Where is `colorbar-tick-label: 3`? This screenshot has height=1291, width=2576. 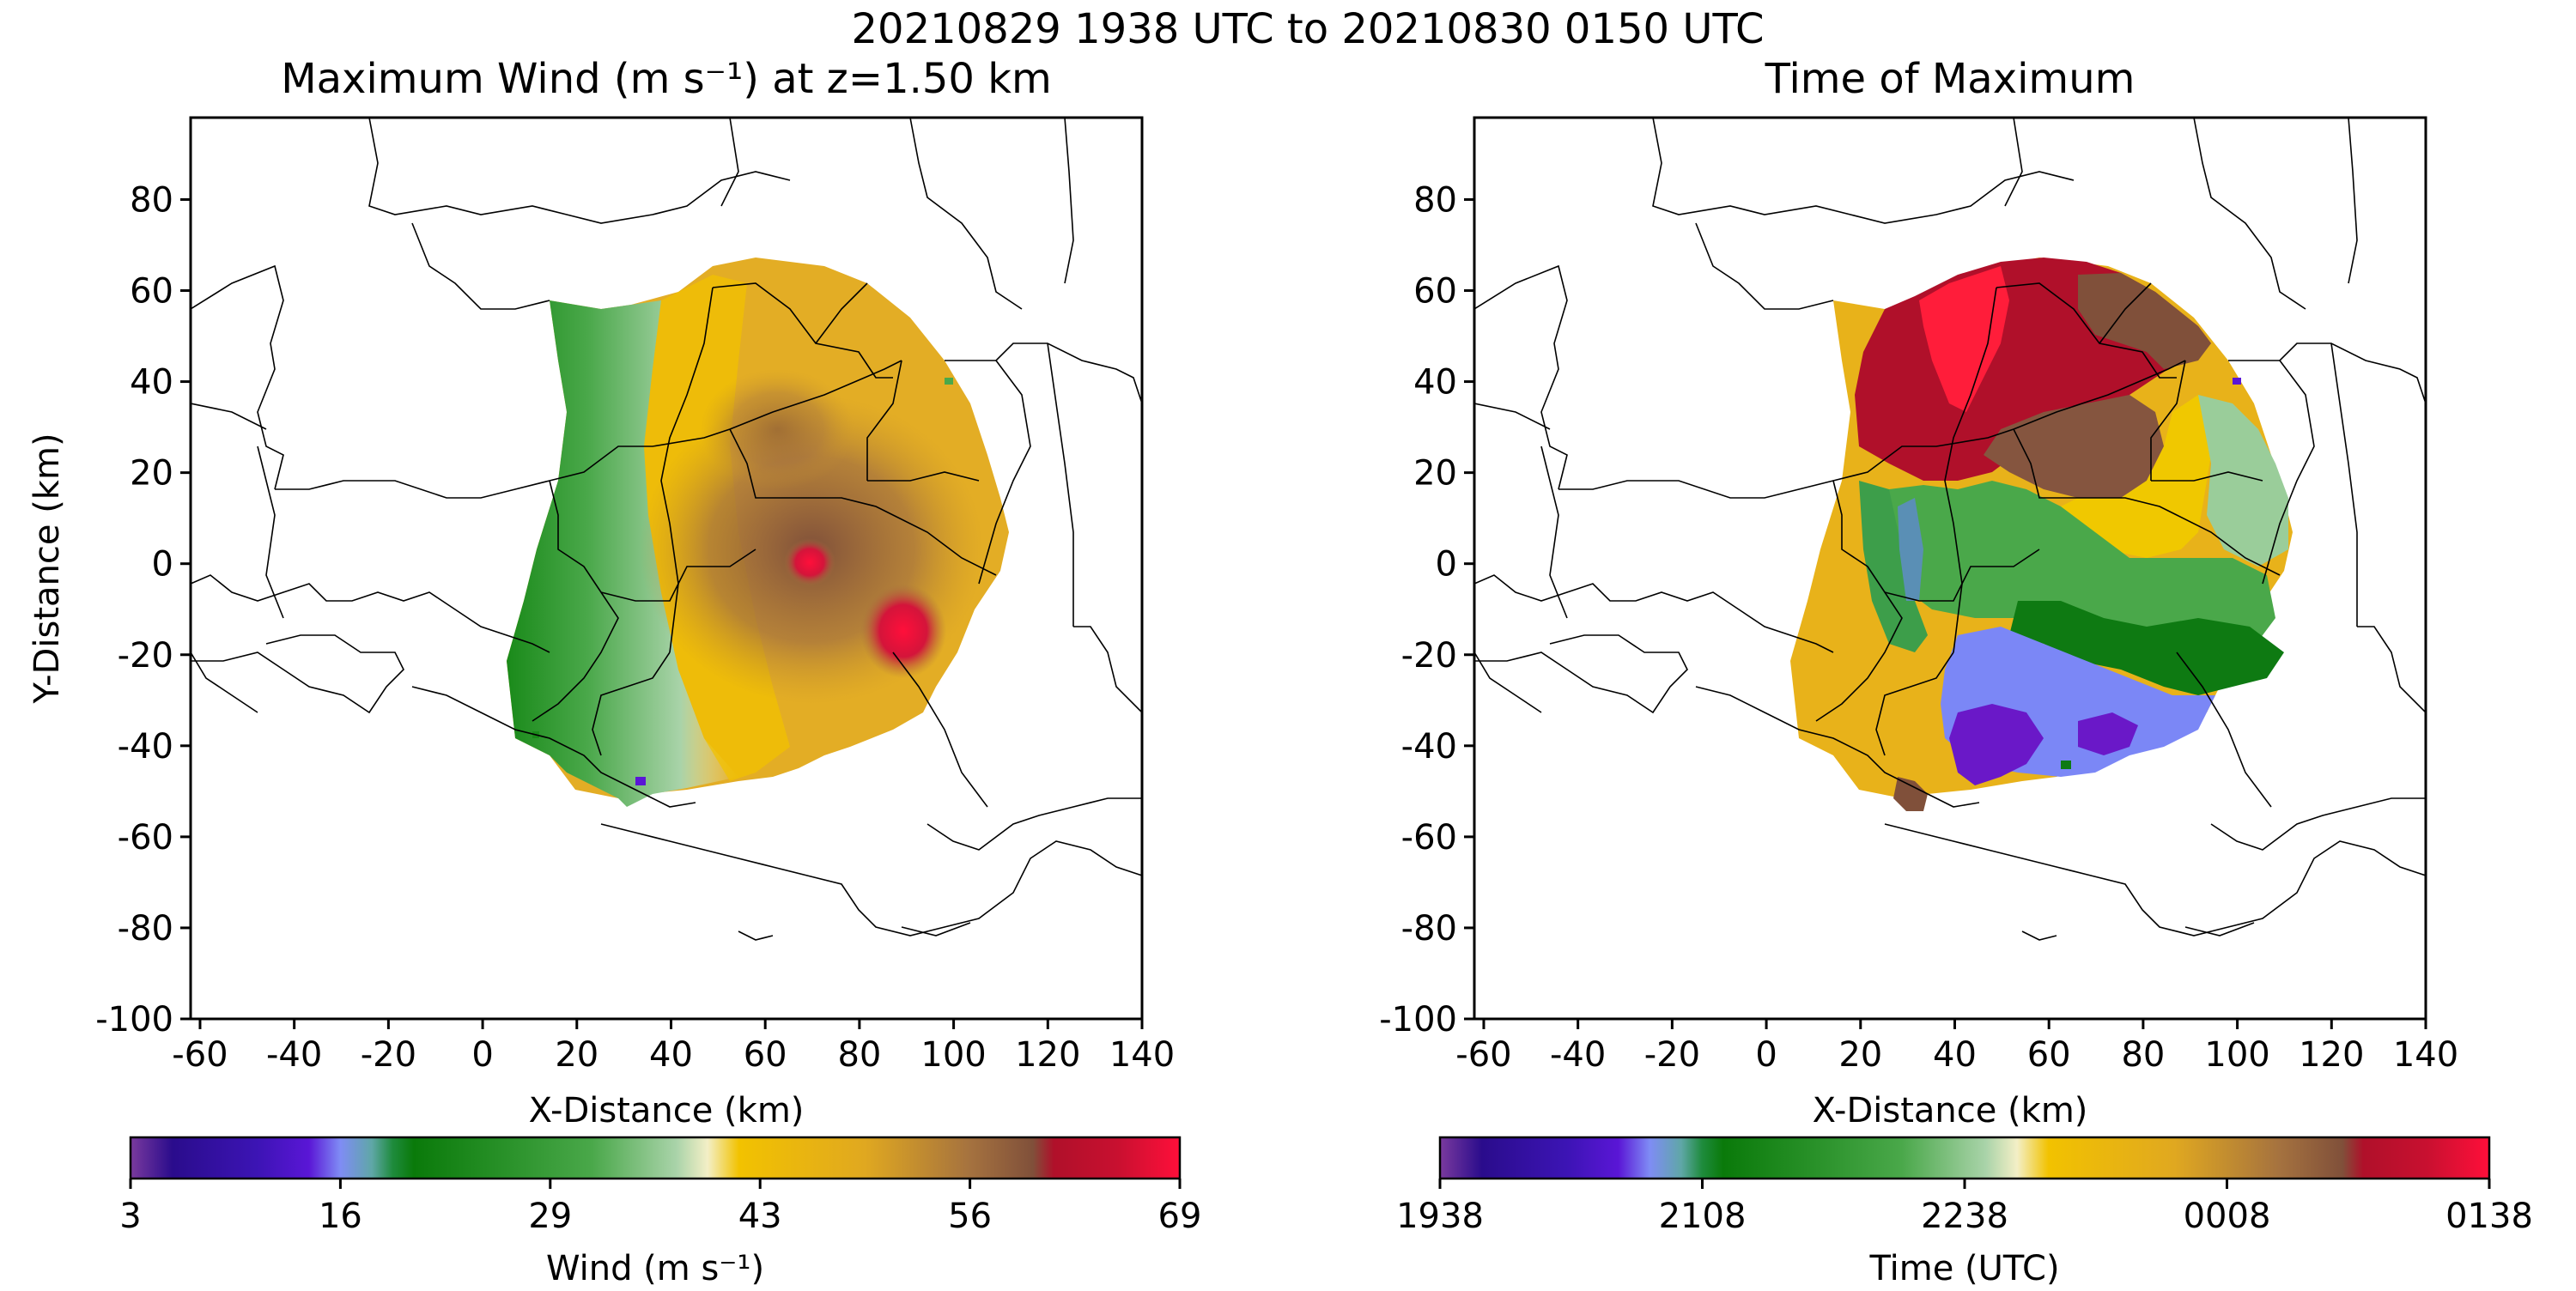 colorbar-tick-label: 3 is located at coordinates (130, 1216).